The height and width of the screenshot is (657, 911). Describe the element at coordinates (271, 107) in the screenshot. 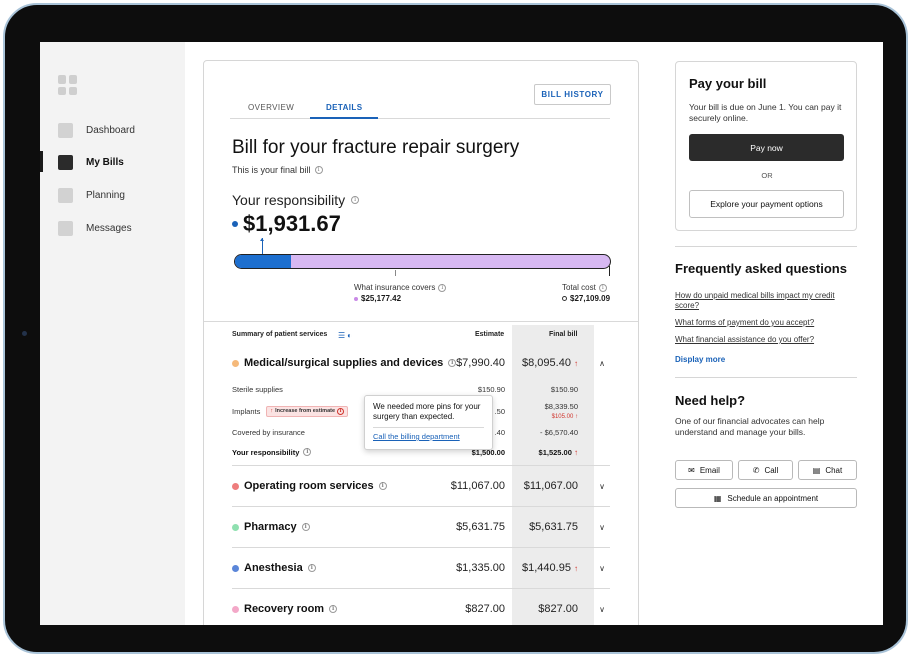

I see `tab-overview: OVERVIEW` at that location.